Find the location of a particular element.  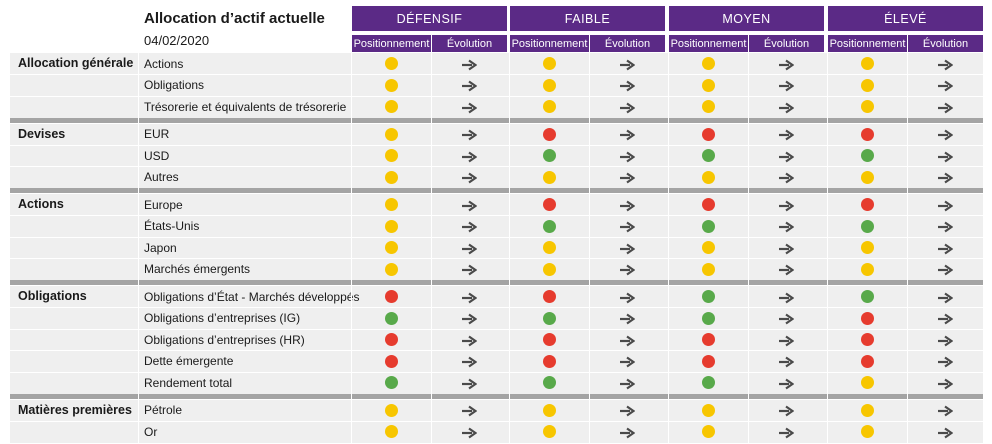

row-label: États-Unis is located at coordinates (172, 226).